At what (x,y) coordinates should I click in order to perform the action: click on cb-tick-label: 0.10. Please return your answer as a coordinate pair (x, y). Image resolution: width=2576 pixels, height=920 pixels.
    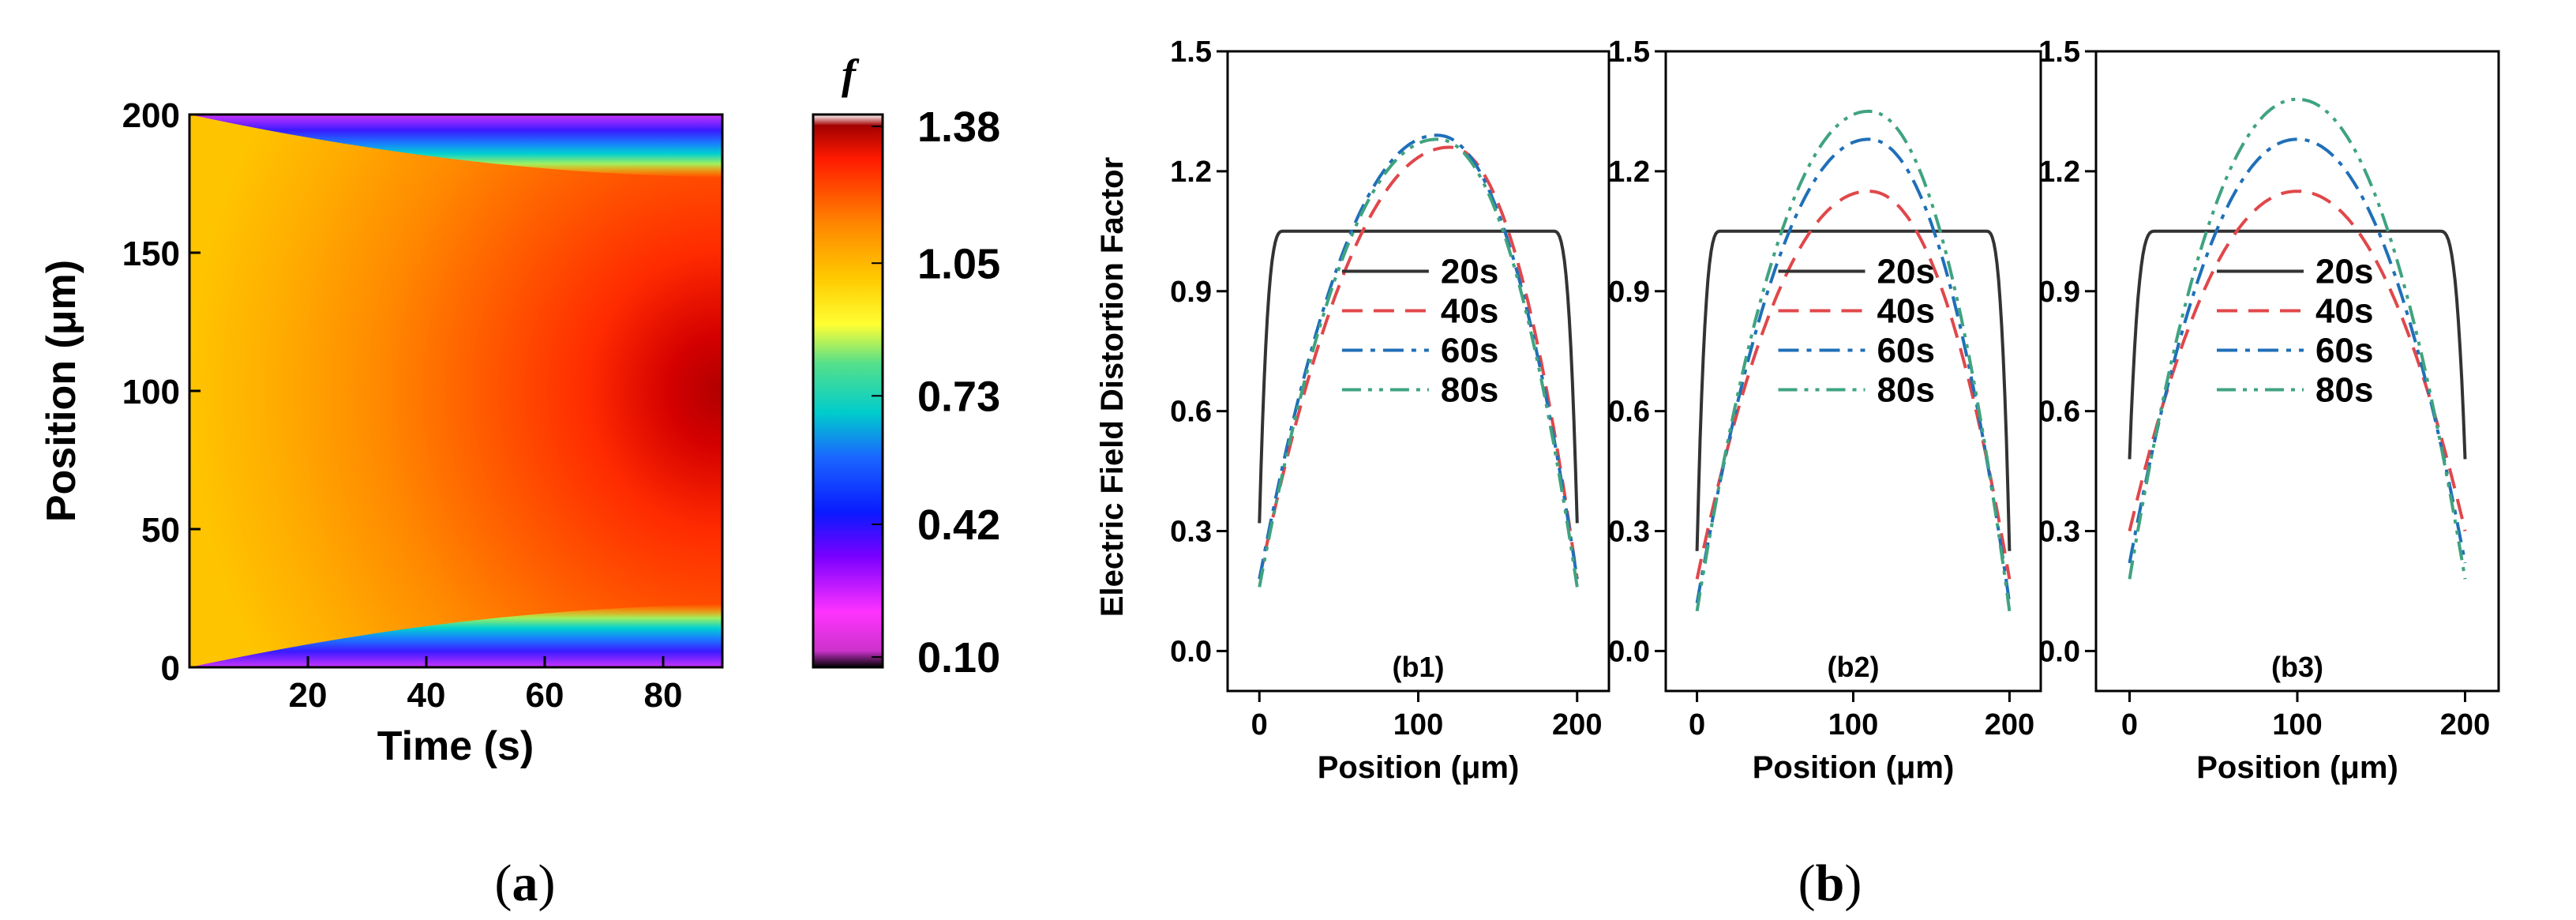
    Looking at the image, I should click on (958, 658).